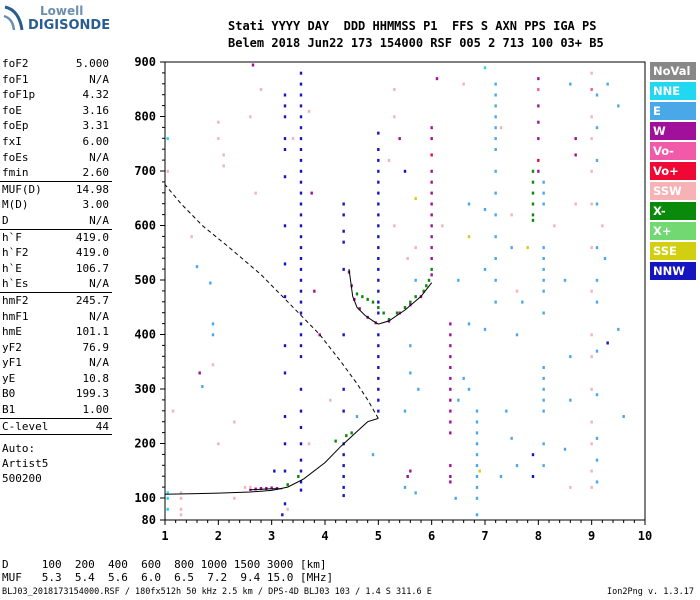 The height and width of the screenshot is (600, 700). What do you see at coordinates (56, 64) in the screenshot?
I see `param-row: foF2 5.000` at bounding box center [56, 64].